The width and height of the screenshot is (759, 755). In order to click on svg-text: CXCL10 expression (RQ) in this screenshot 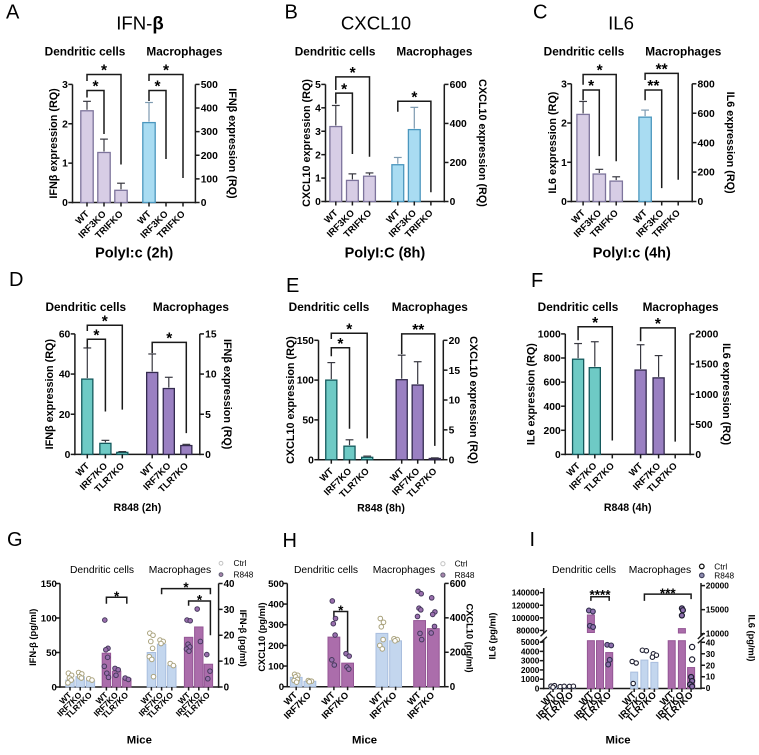, I will do `click(291, 400)`.